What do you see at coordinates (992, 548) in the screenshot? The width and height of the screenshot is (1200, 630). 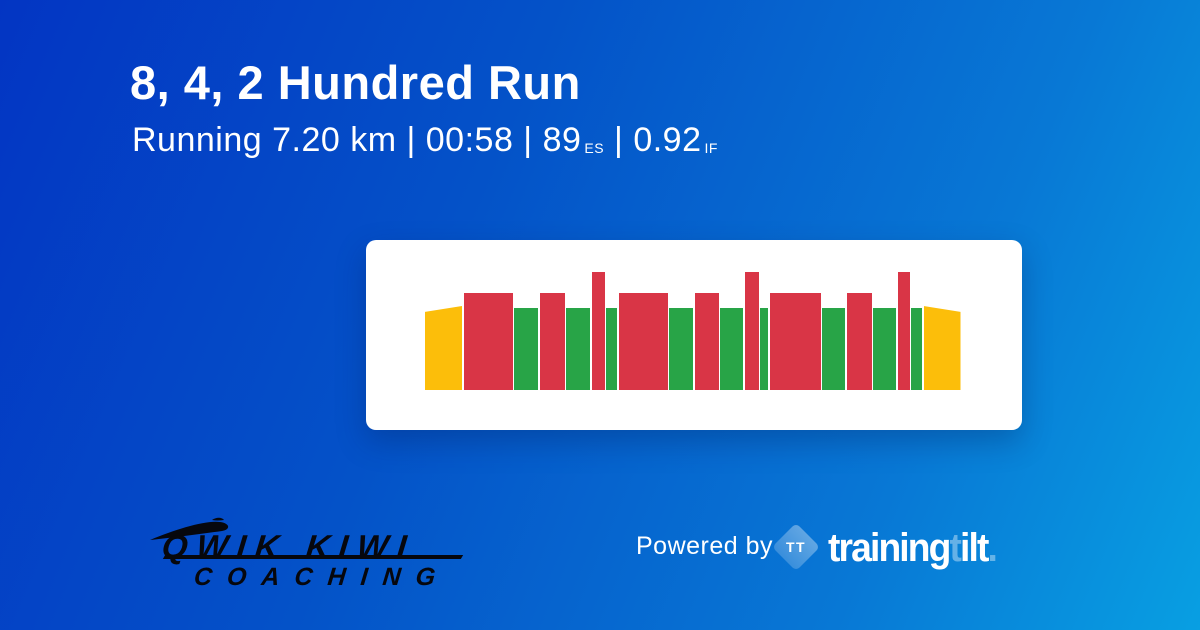 I see `wordmark-period: .` at bounding box center [992, 548].